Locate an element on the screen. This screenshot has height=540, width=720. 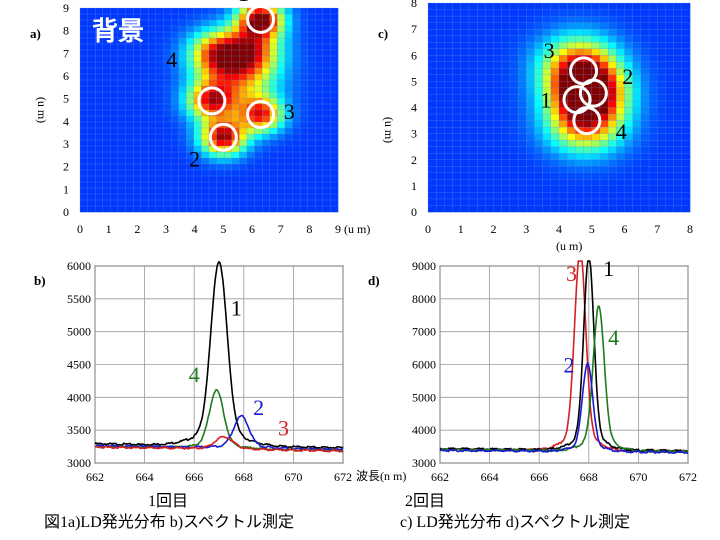
x-tick-label: 1 is located at coordinates (461, 229).